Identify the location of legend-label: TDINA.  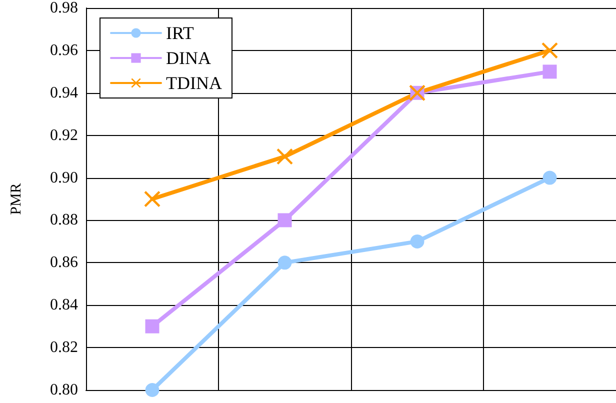
(194, 83).